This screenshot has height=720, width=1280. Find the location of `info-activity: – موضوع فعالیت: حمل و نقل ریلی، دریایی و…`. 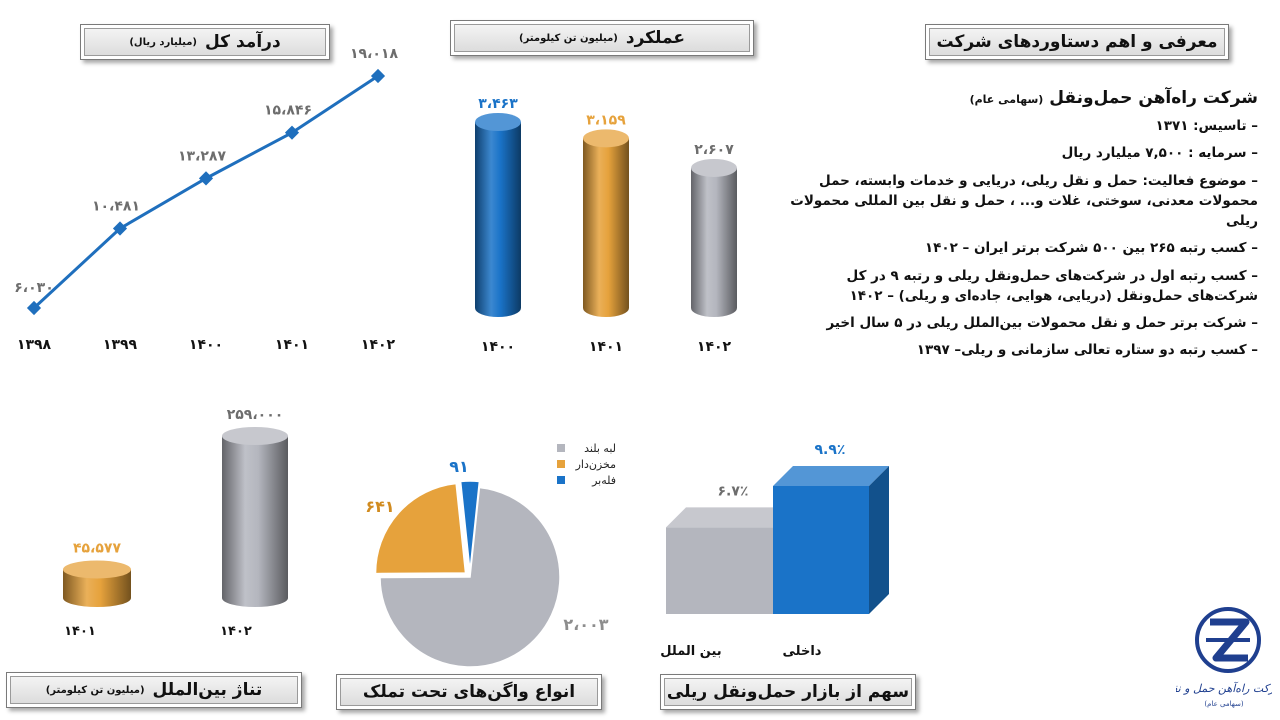

info-activity: – موضوع فعالیت: حمل و نقل ریلی، دریایی و… is located at coordinates (1024, 201).